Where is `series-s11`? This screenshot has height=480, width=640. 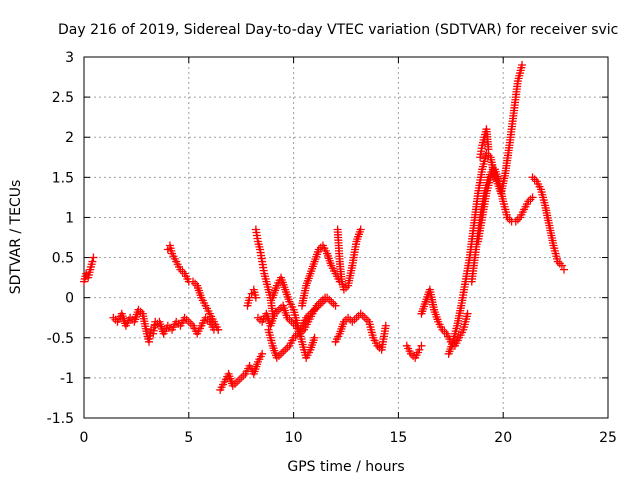 series-s11 is located at coordinates (320, 275).